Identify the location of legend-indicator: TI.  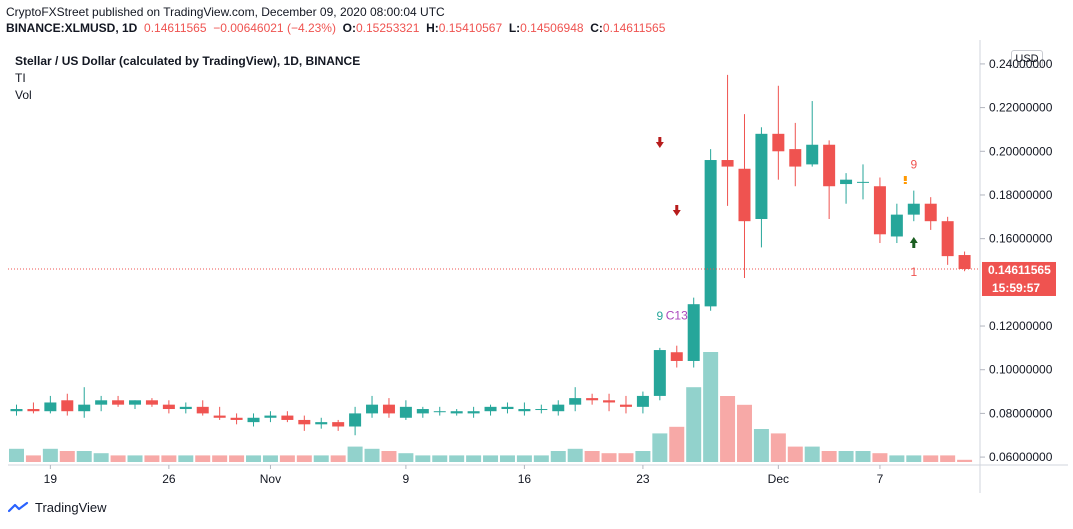
(20, 78).